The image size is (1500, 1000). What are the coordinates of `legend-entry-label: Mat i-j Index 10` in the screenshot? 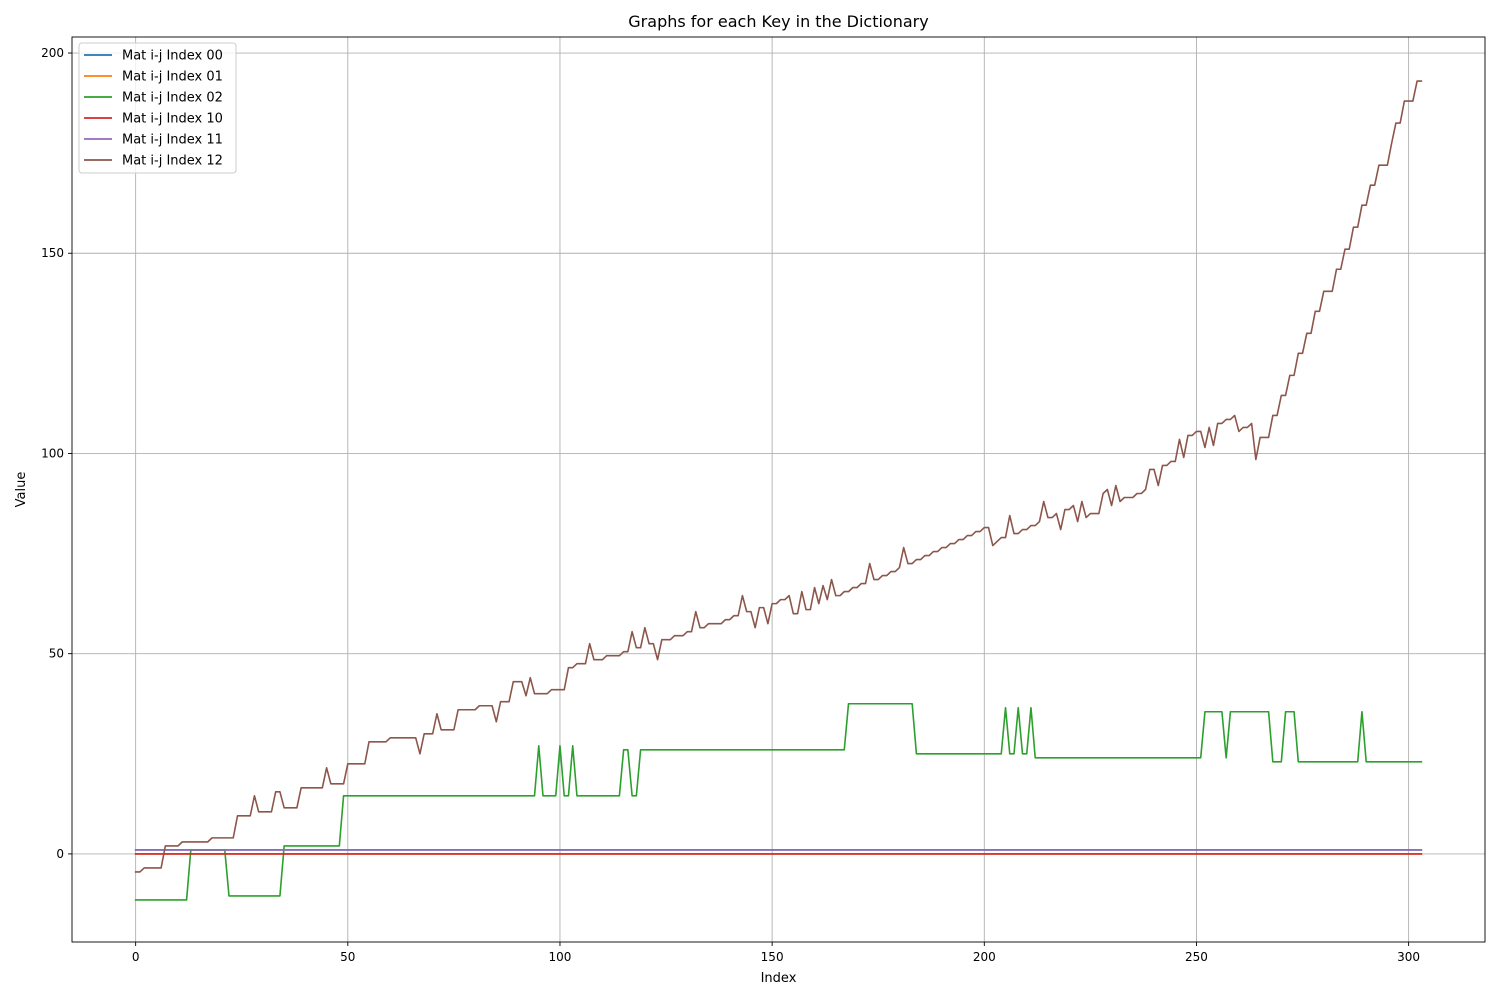 It's located at (172, 119).